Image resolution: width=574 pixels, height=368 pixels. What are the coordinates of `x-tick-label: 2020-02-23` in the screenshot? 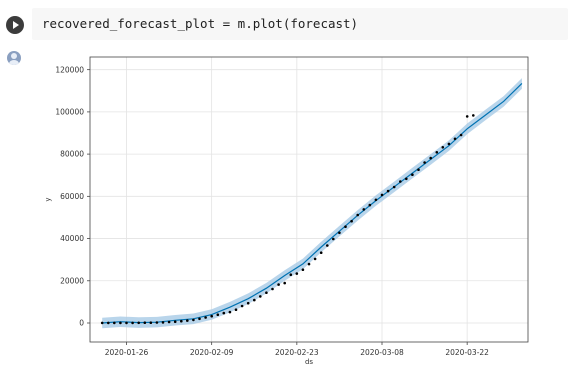 It's located at (297, 352).